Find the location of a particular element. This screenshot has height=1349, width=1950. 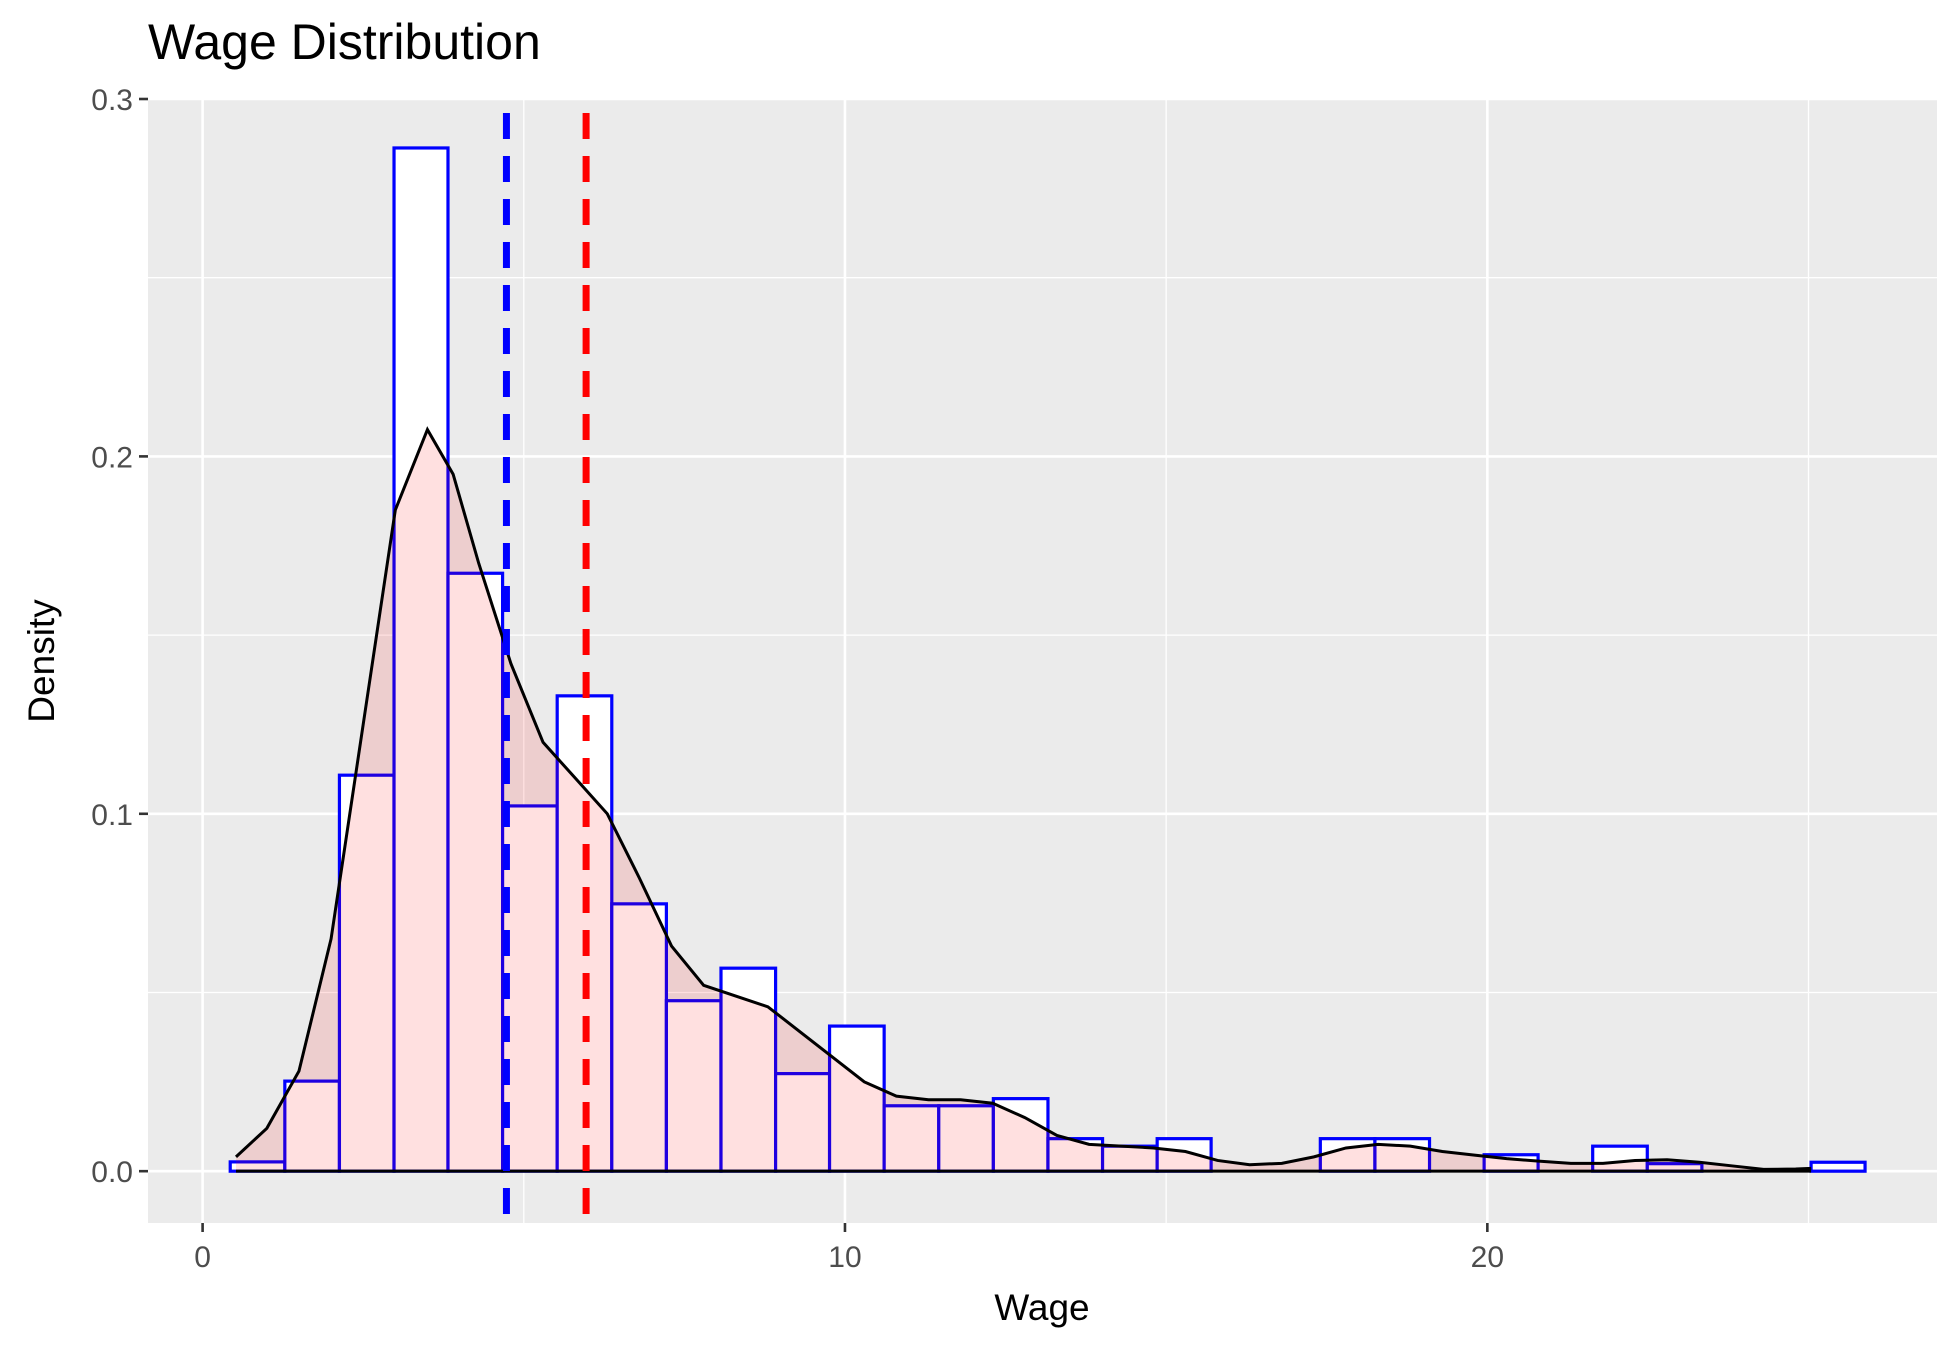

x-tick-label: 20 is located at coordinates (1487, 1257).